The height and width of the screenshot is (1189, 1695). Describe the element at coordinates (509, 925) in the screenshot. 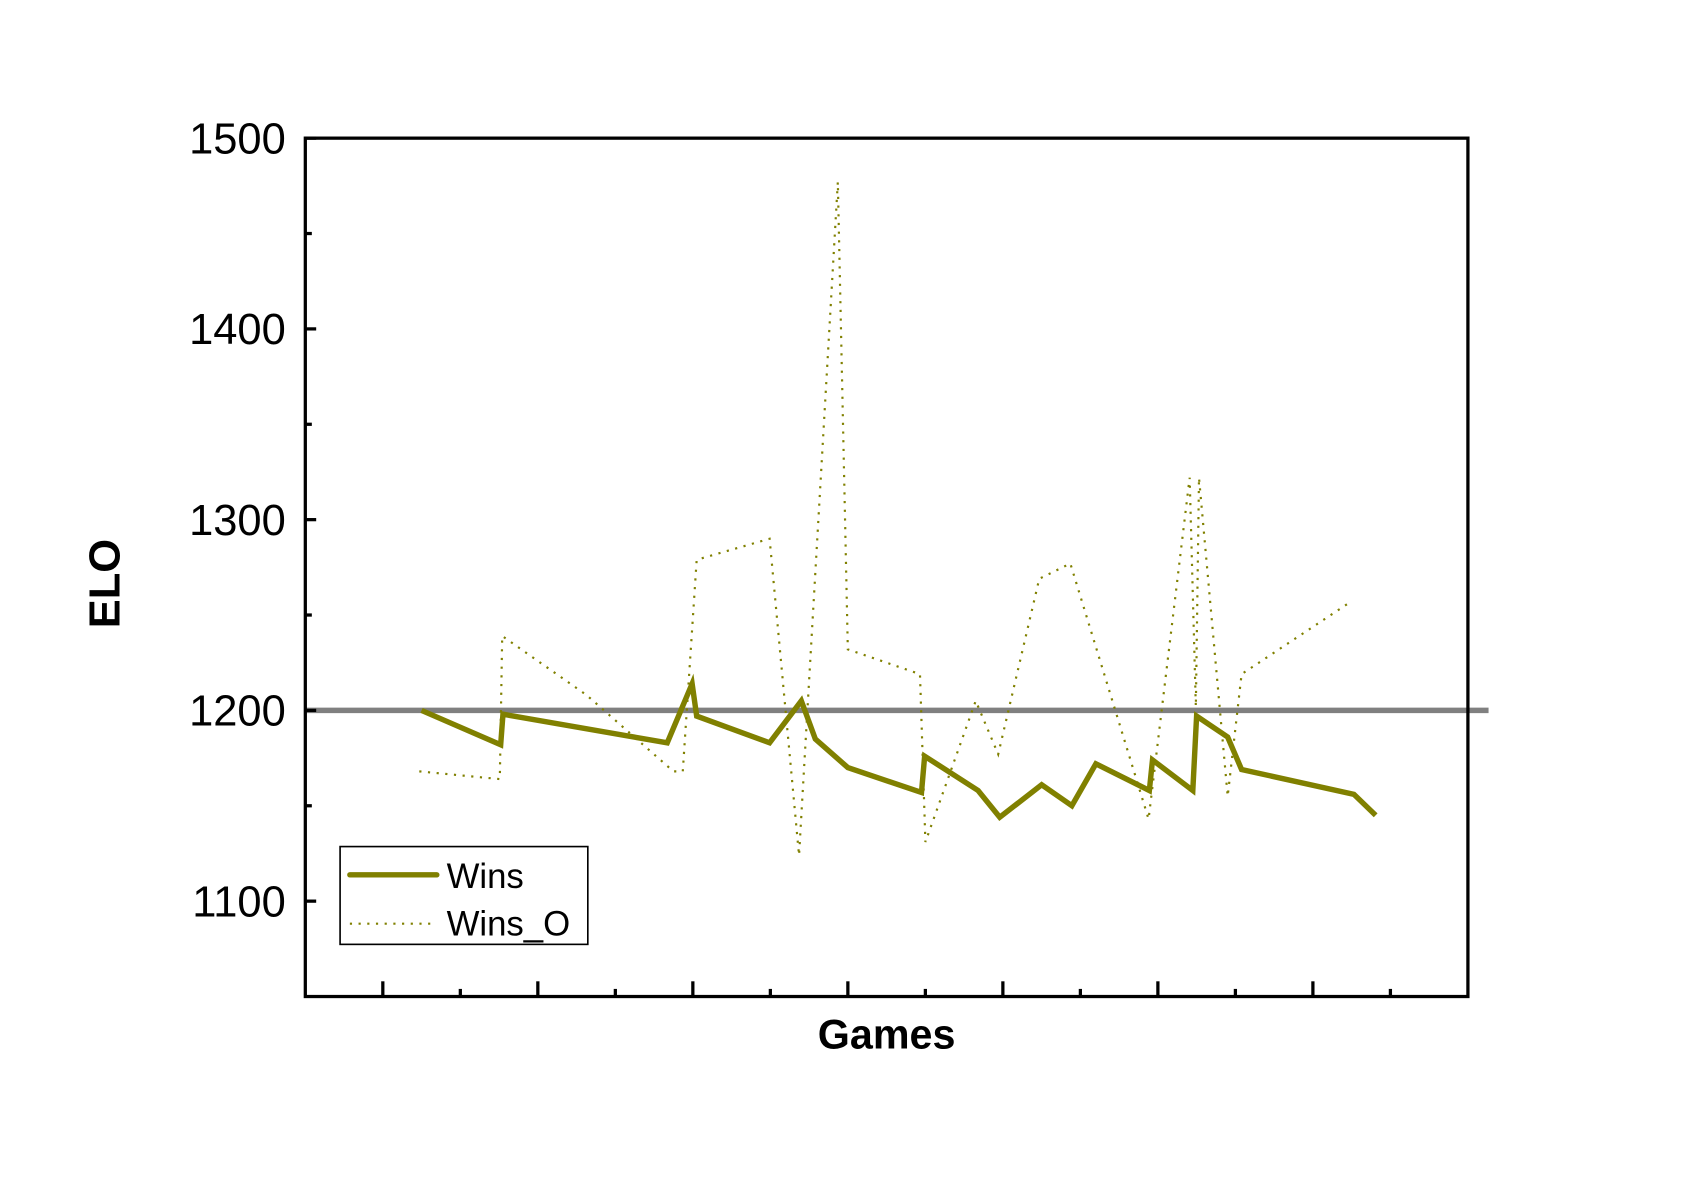

I see `legend-label-wins-o: Wins_O` at that location.